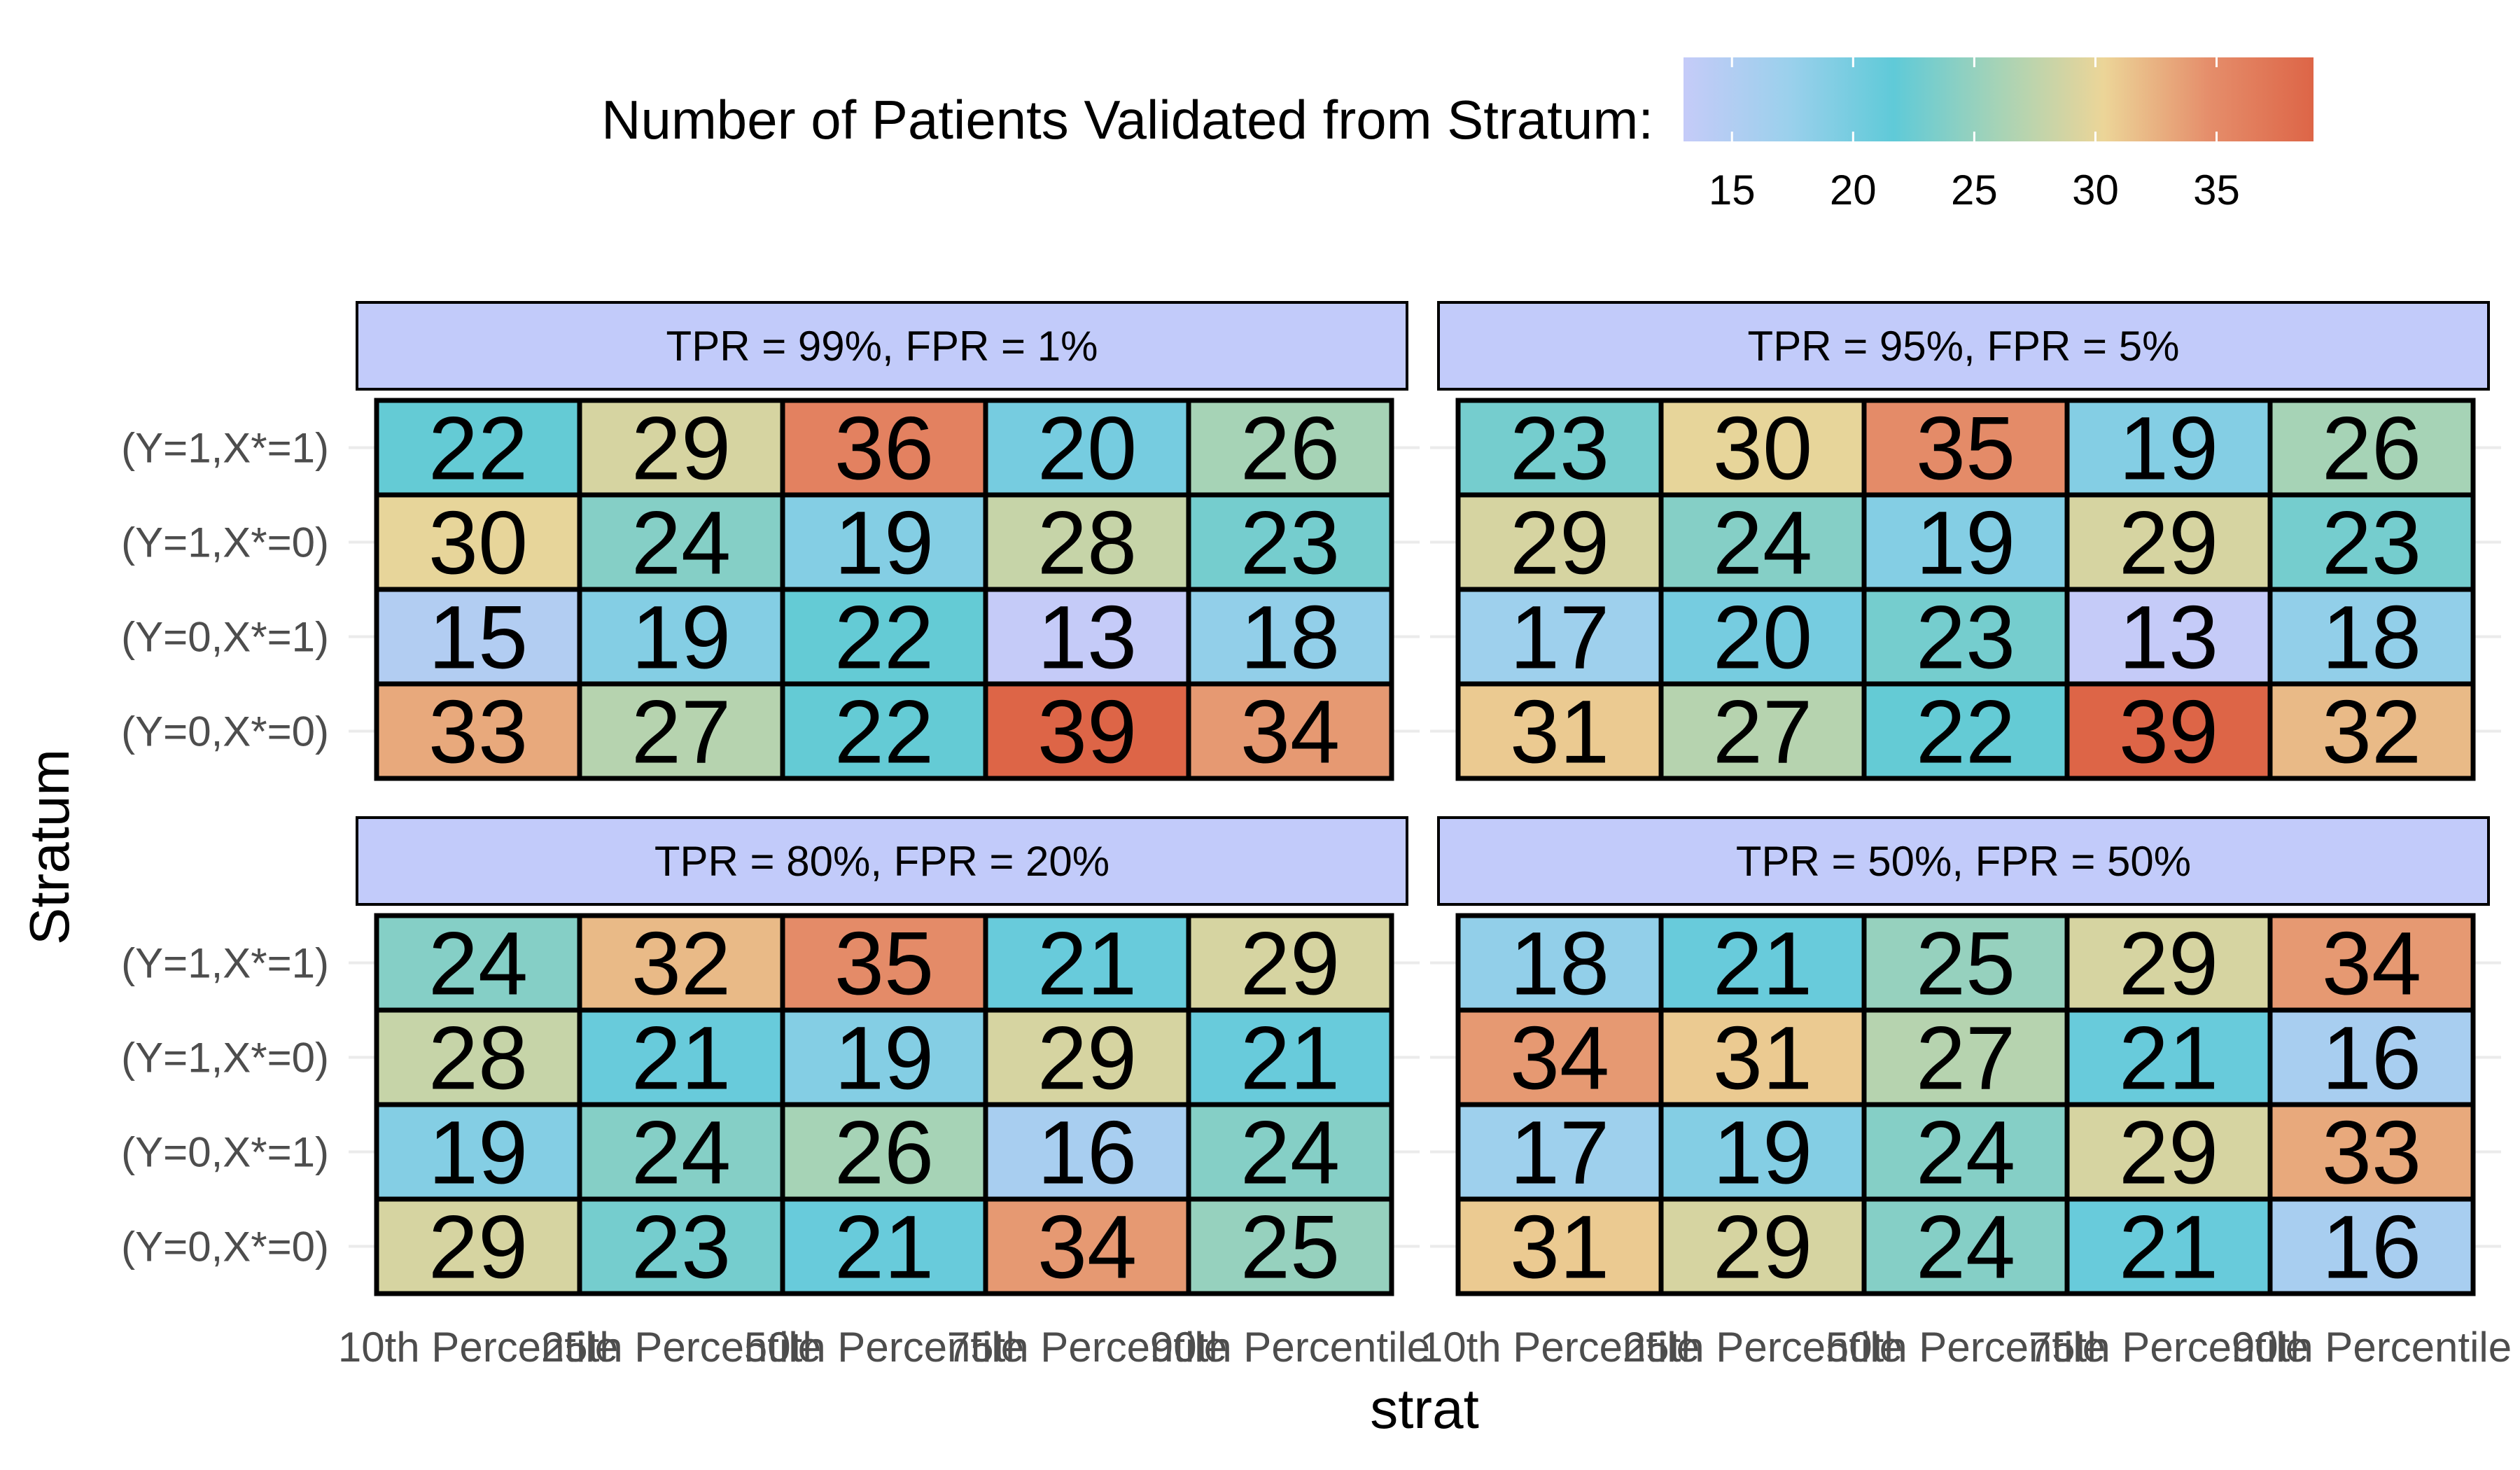 This screenshot has width=2520, height=1470. I want to click on cell-value-label: 17, so click(1559, 1153).